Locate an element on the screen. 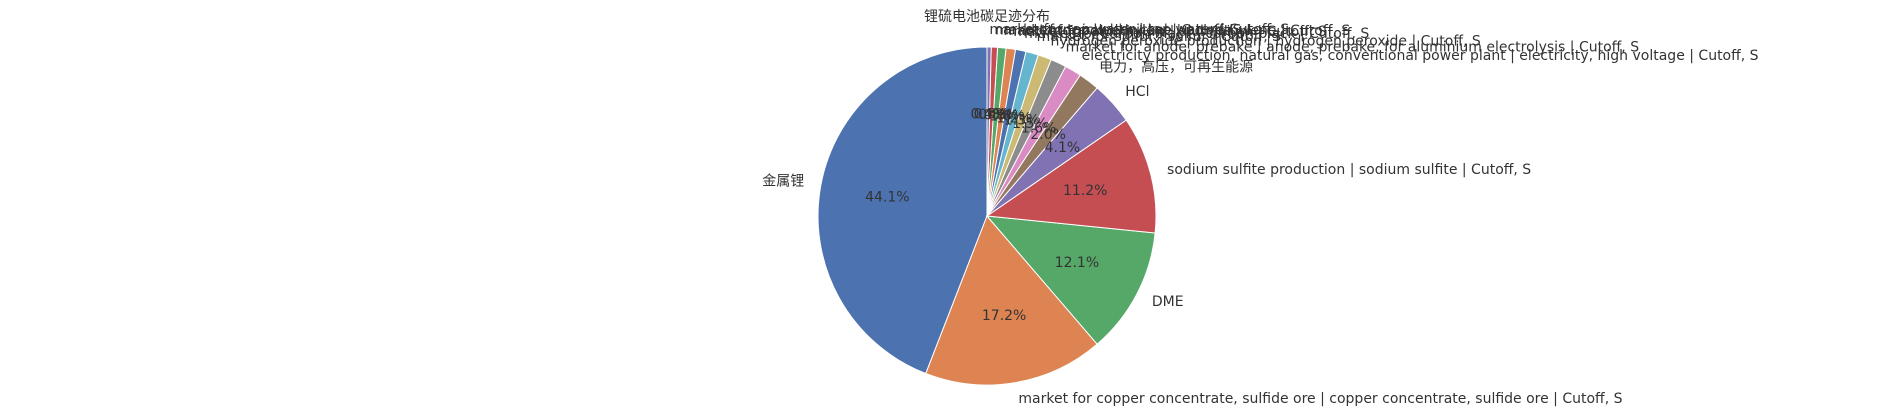 The image size is (1903, 415). slice-label: market for sulfur | sulfur | Cutoff, S is located at coordinates (1159, 37).